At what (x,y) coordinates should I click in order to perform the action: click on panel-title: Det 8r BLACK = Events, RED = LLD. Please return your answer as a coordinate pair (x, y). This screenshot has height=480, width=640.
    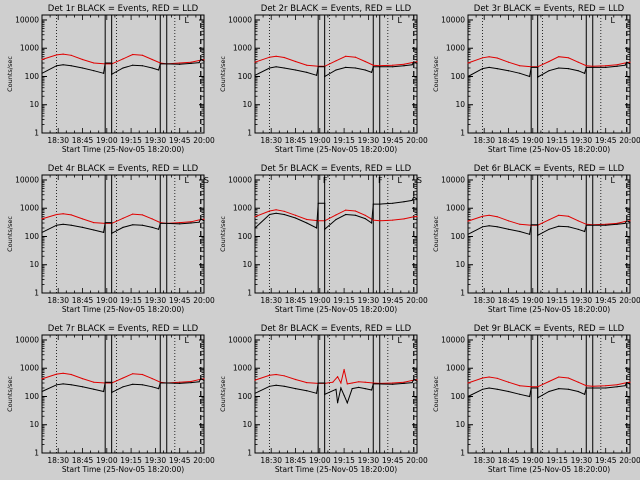
    Looking at the image, I should click on (336, 329).